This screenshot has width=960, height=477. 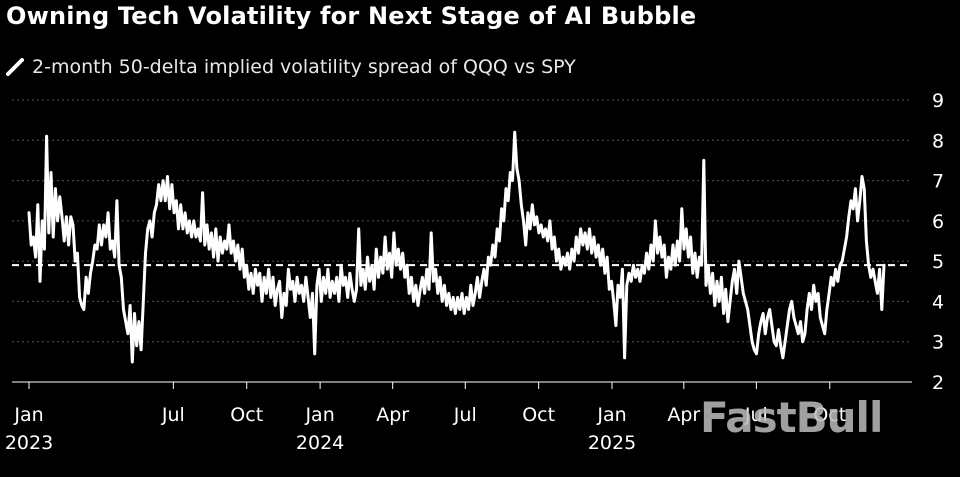 I want to click on x-tick-year-label: 2024, so click(x=320, y=443).